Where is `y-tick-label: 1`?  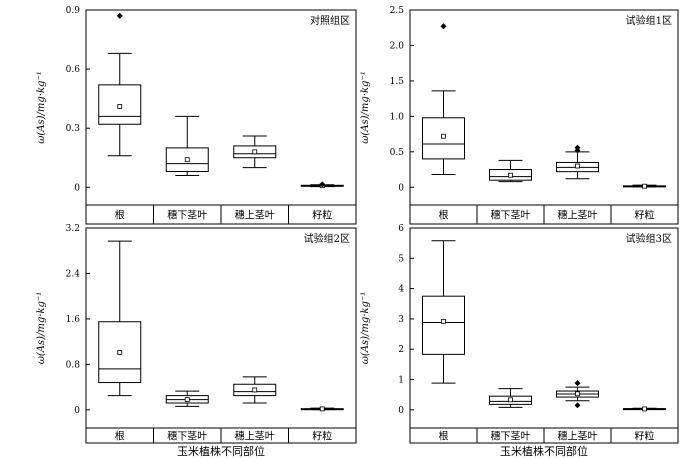
y-tick-label: 1 is located at coordinates (401, 381).